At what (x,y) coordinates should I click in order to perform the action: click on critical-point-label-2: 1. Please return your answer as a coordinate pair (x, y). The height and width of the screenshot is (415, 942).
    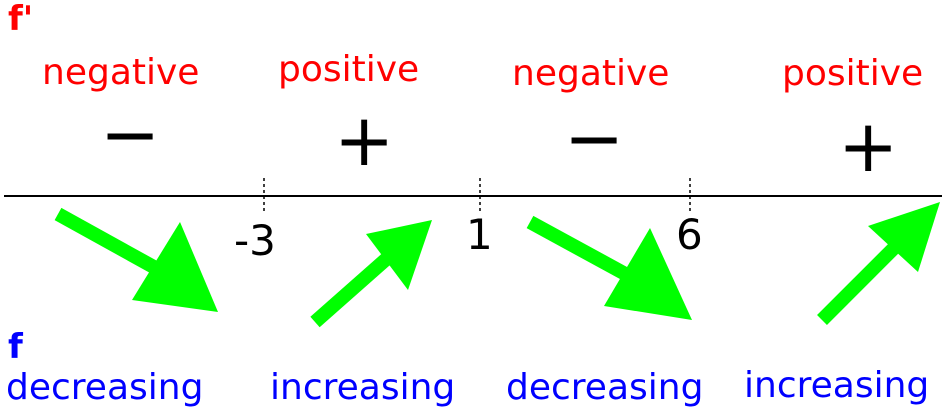
    Looking at the image, I should click on (479, 234).